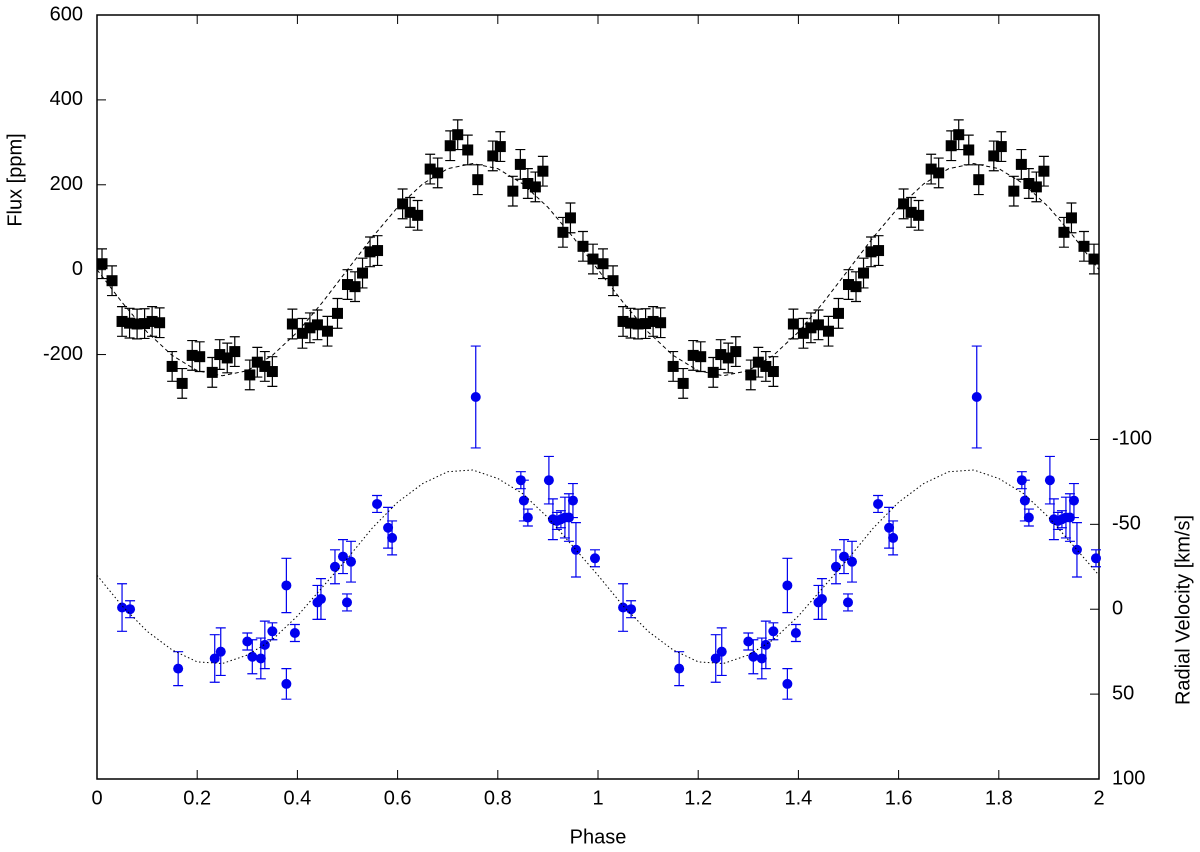  I want to click on y-axis-label: Flux [ppm], so click(15, 179).